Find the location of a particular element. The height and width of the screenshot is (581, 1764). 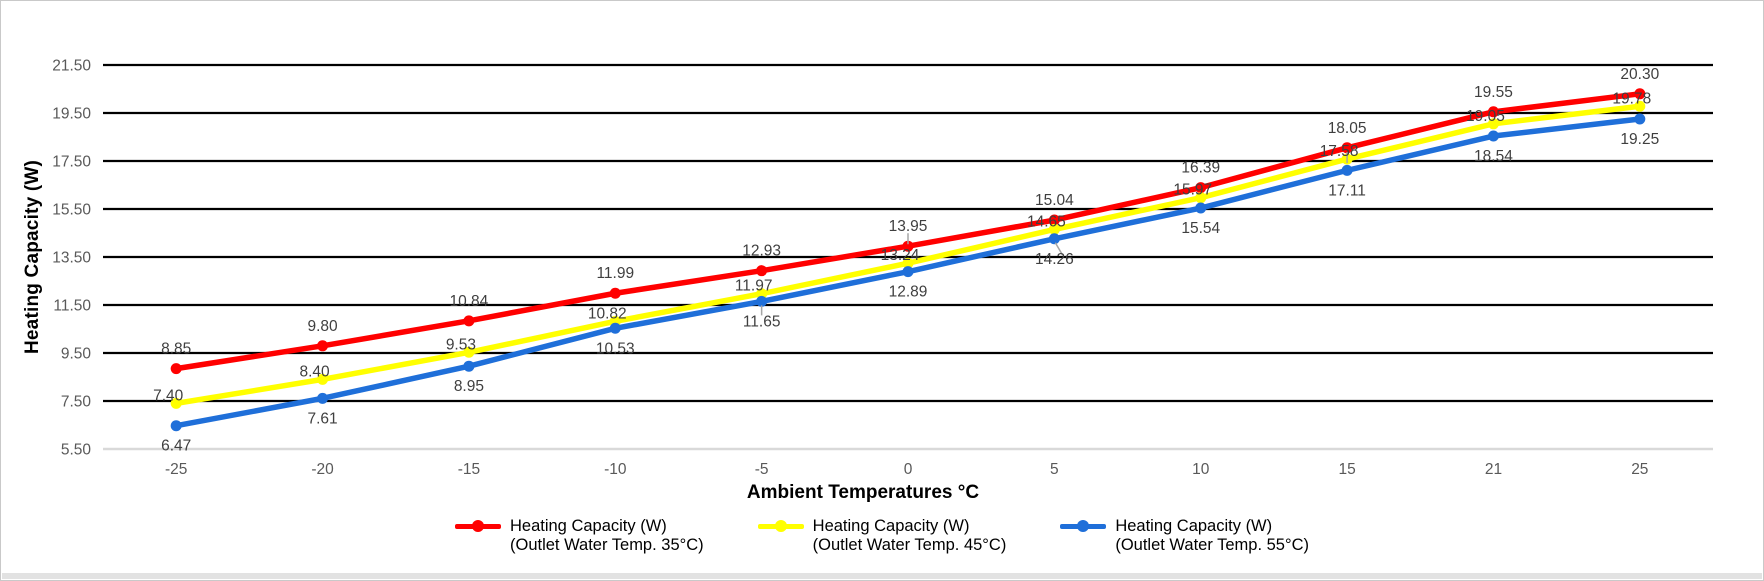

data-label: 20.30 is located at coordinates (1639, 74).